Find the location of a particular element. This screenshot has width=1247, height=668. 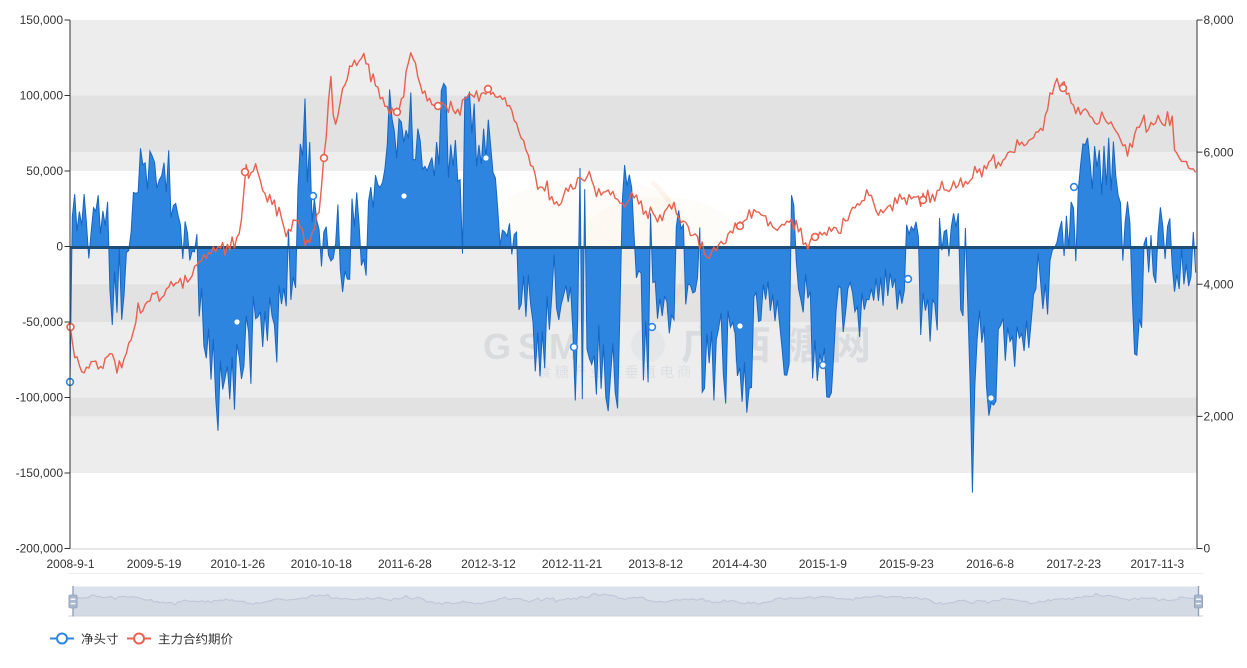

svg-text: 2012-11-21 is located at coordinates (572, 564).